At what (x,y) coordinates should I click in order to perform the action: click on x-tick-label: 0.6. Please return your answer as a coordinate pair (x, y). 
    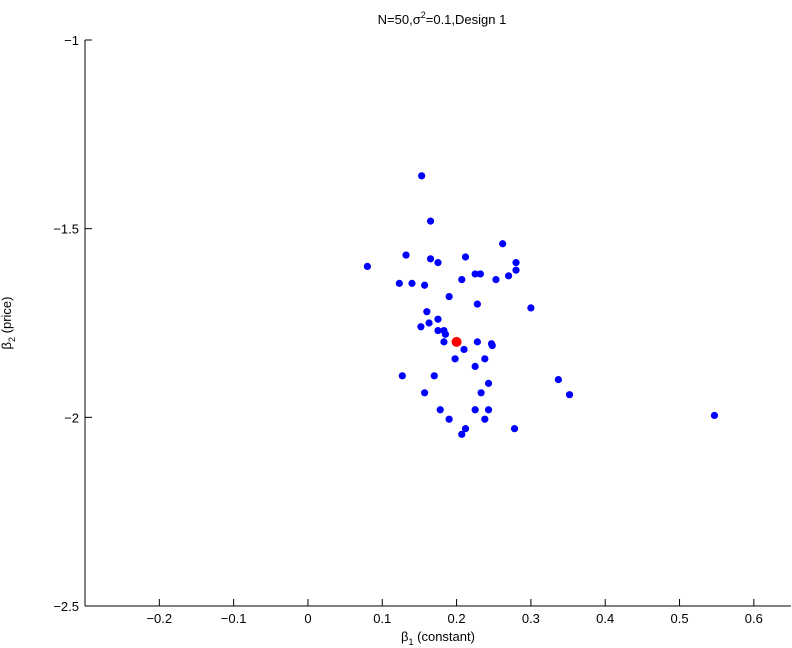
    Looking at the image, I should click on (754, 618).